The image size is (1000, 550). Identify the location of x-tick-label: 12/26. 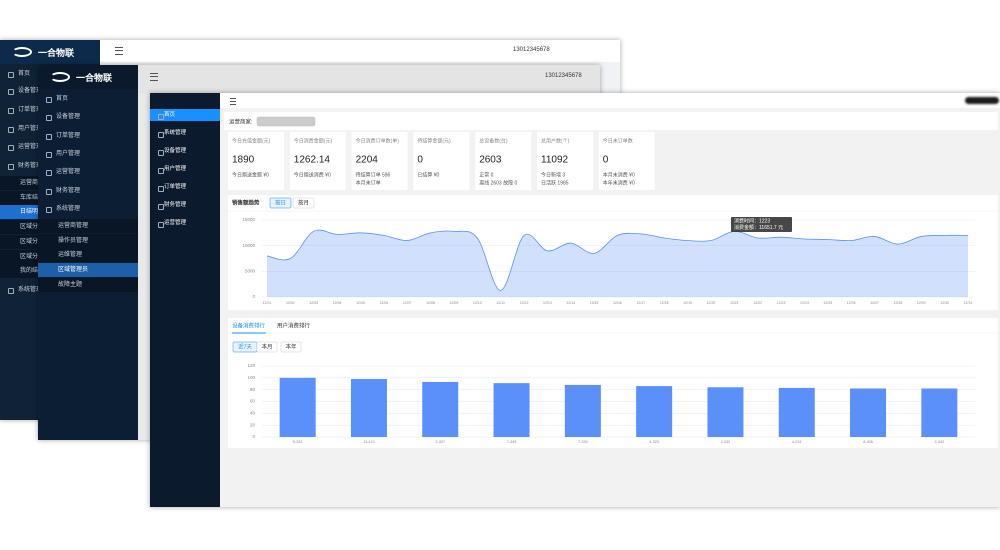
(851, 303).